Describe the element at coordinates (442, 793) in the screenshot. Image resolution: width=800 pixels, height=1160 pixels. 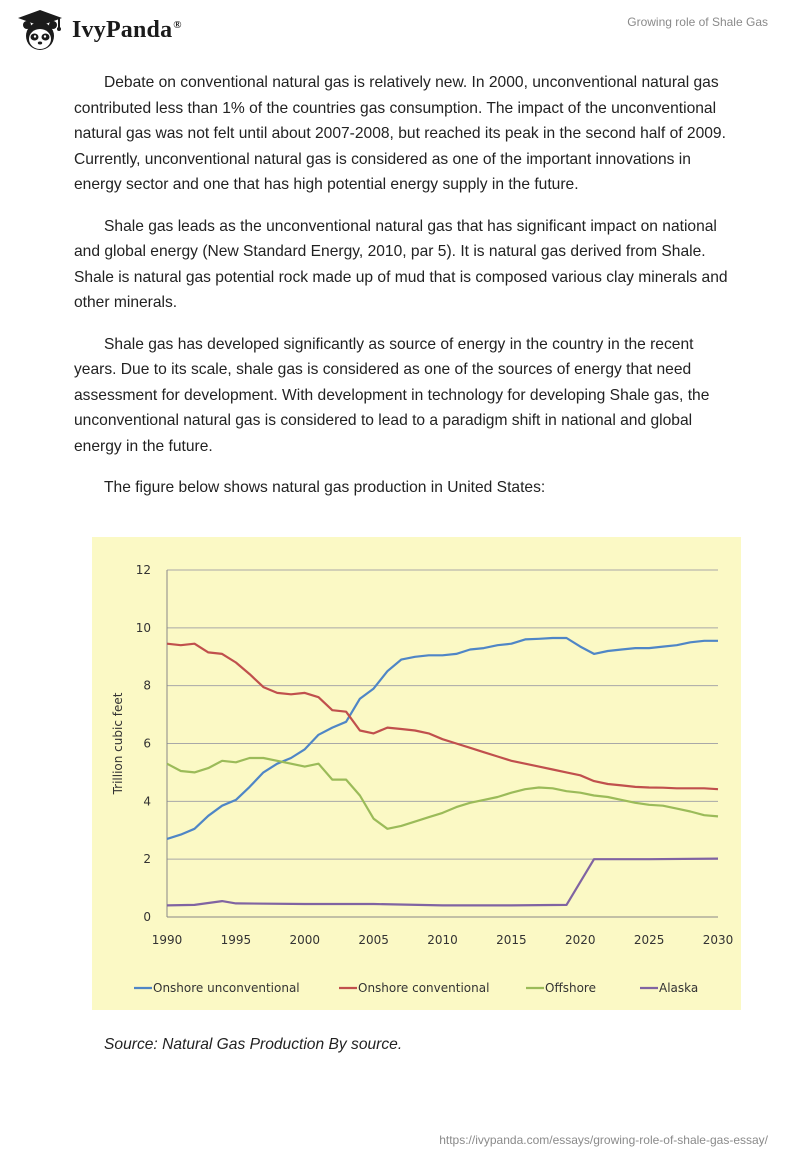
I see `series-line-offshore` at that location.